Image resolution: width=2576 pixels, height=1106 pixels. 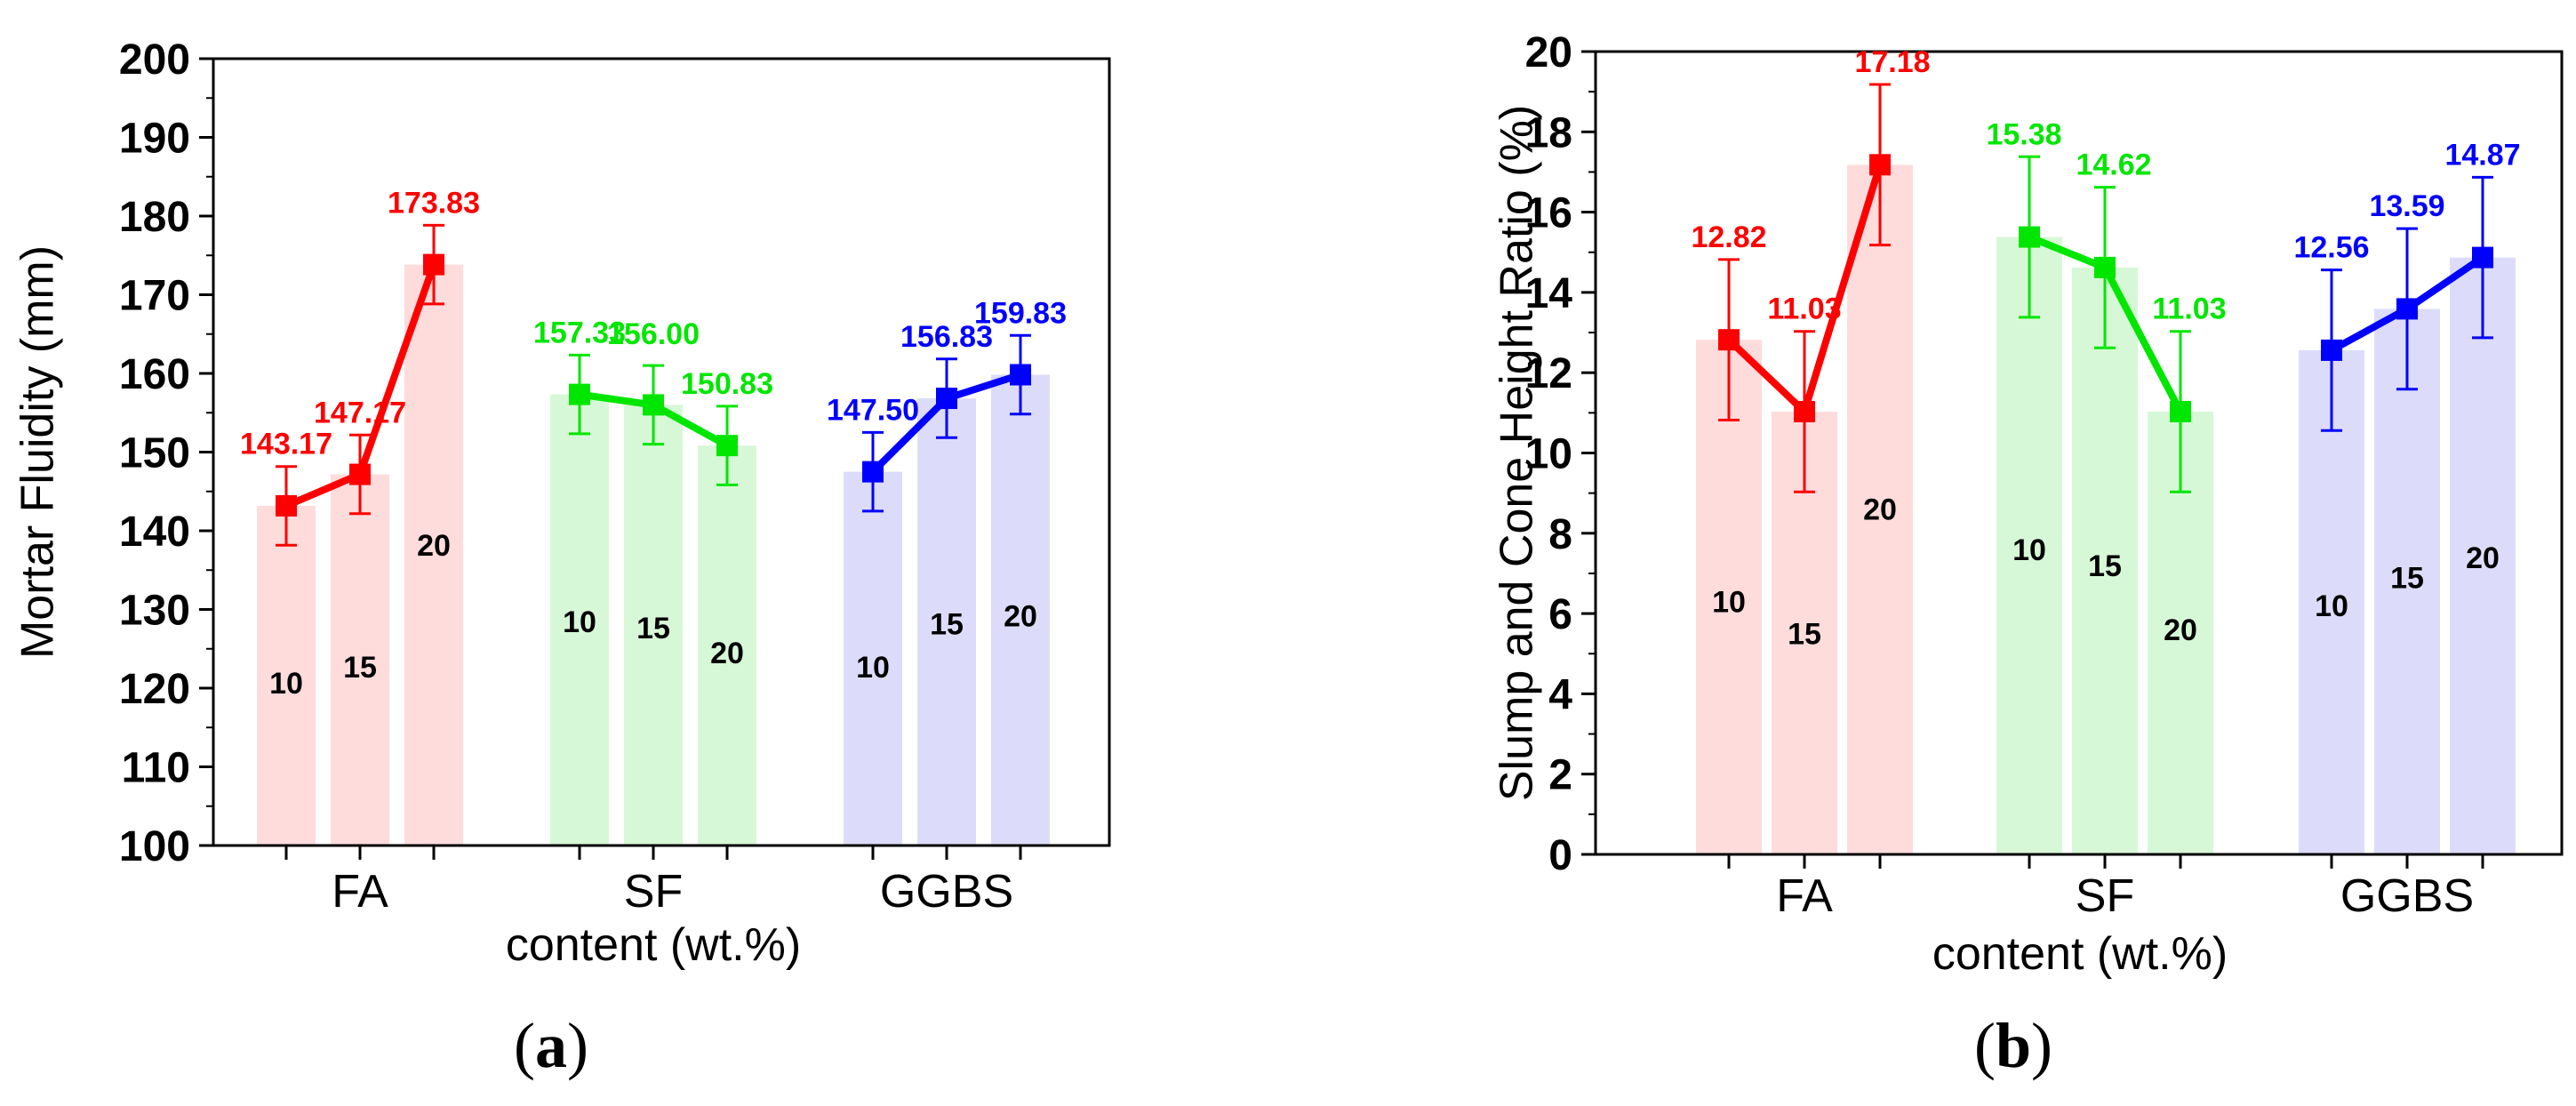 What do you see at coordinates (1560, 775) in the screenshot?
I see `panel-b-ytick-label: 2` at bounding box center [1560, 775].